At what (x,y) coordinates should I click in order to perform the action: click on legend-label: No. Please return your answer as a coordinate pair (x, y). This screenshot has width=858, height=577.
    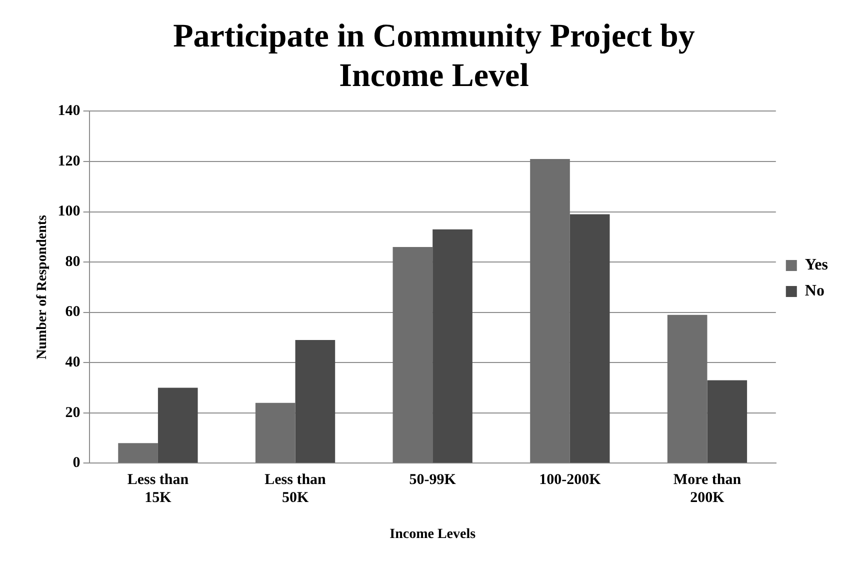
    Looking at the image, I should click on (814, 291).